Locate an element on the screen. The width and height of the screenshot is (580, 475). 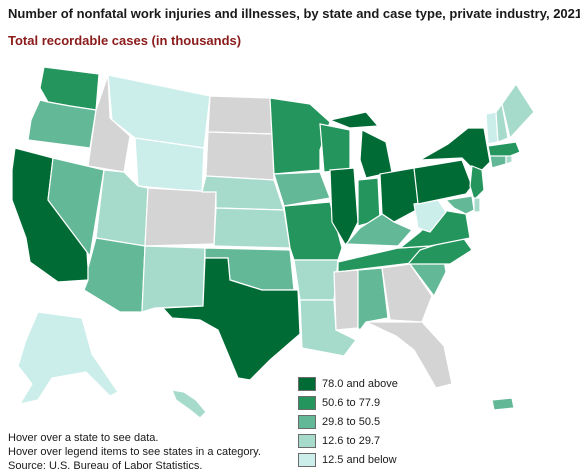
map-subtitle: Total recordable cases (in thousands) is located at coordinates (125, 40).